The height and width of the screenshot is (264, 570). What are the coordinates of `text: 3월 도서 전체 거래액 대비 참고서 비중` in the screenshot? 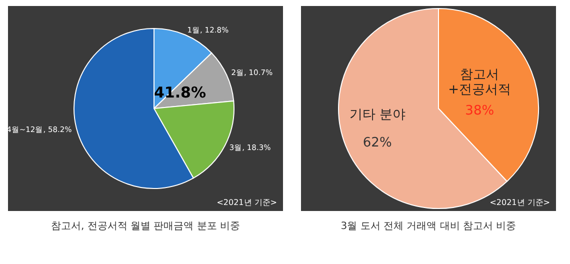 It's located at (428, 226).